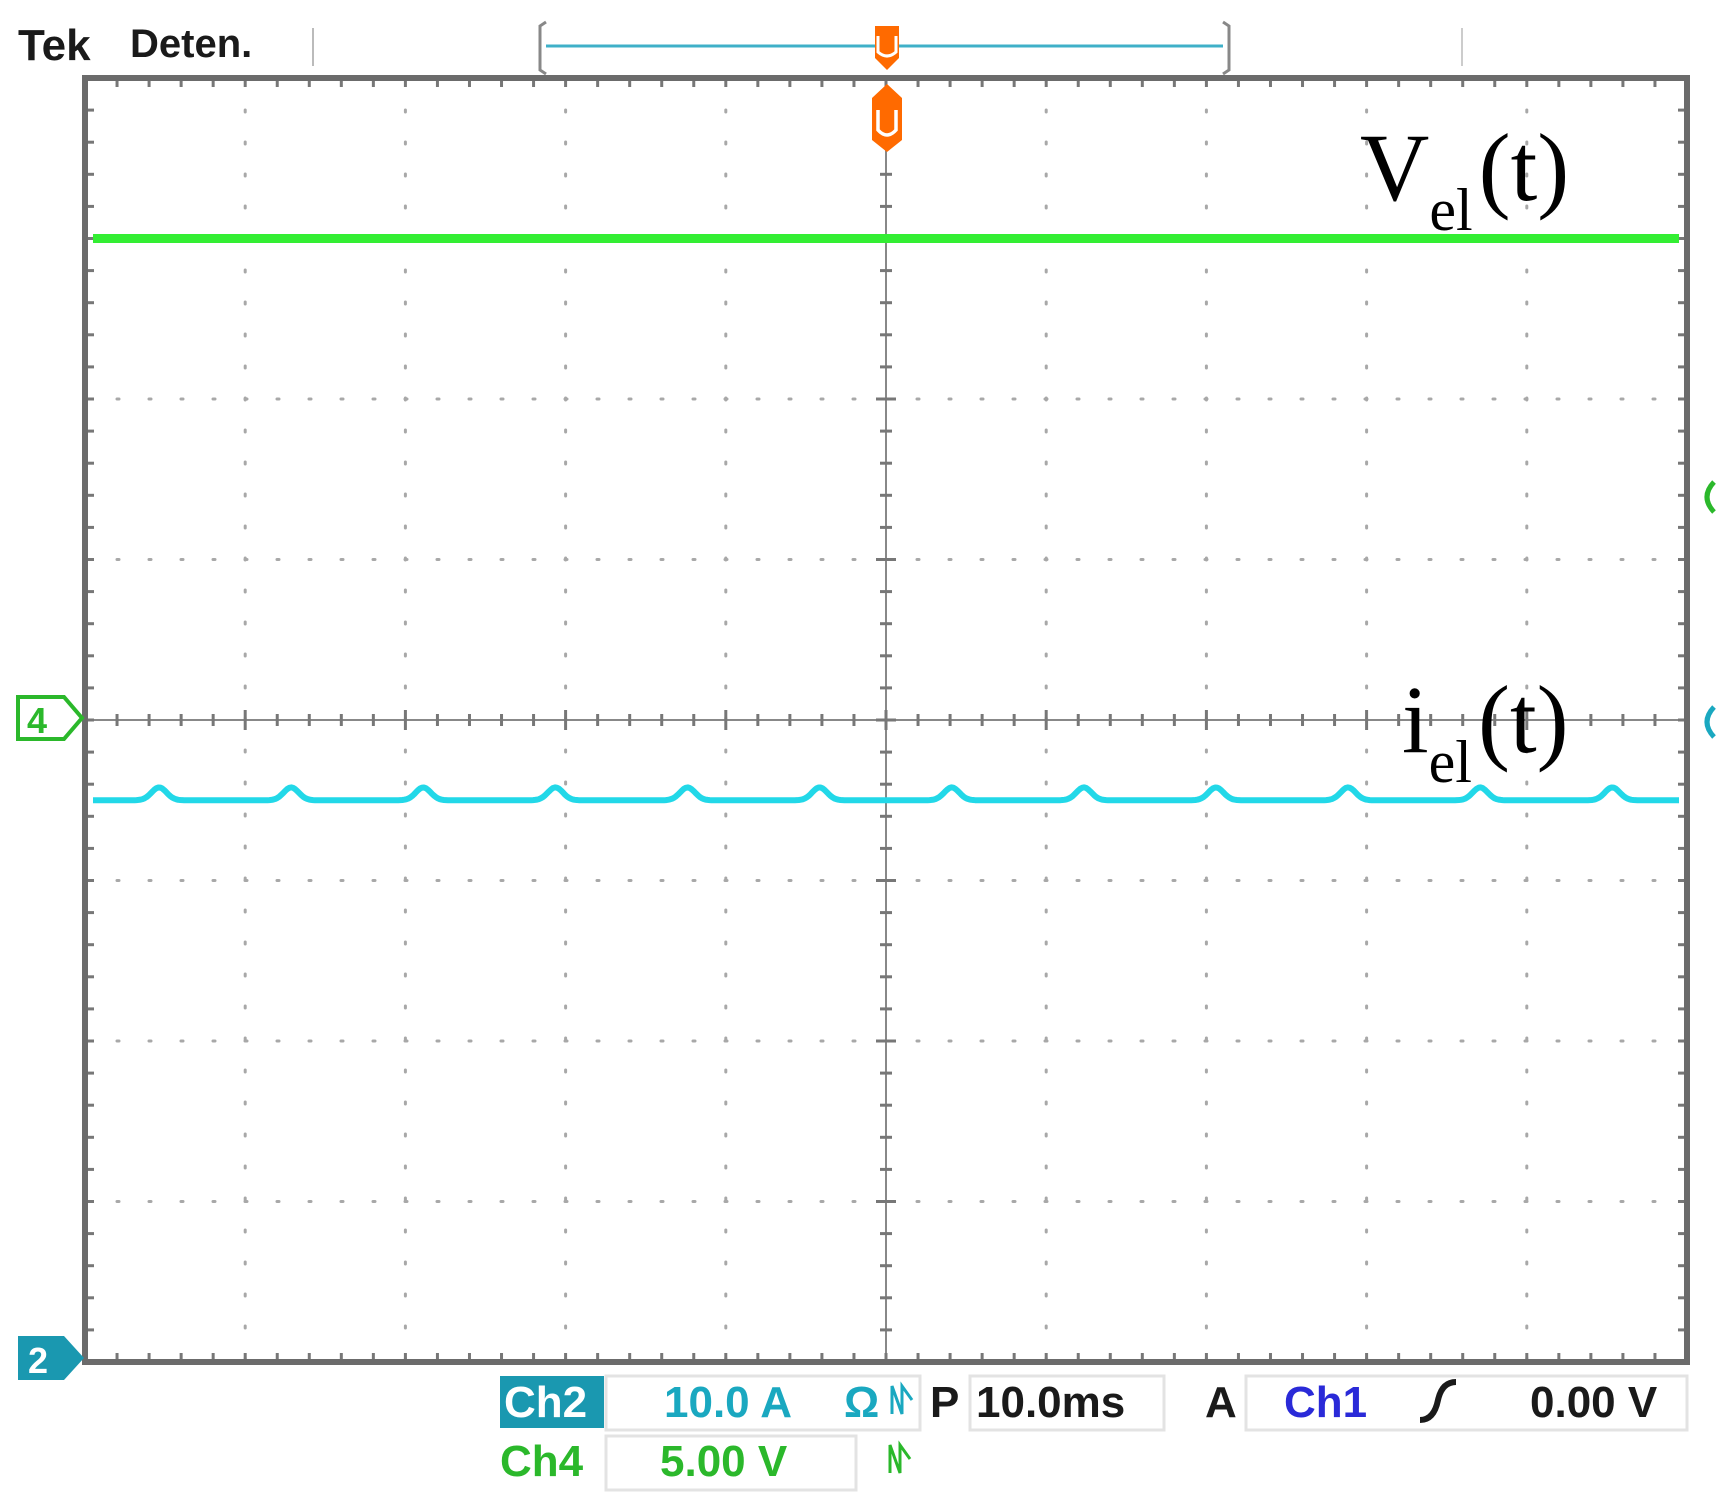 The image size is (1717, 1493). What do you see at coordinates (1594, 1402) in the screenshot?
I see `trigger-level: 0.00 V` at bounding box center [1594, 1402].